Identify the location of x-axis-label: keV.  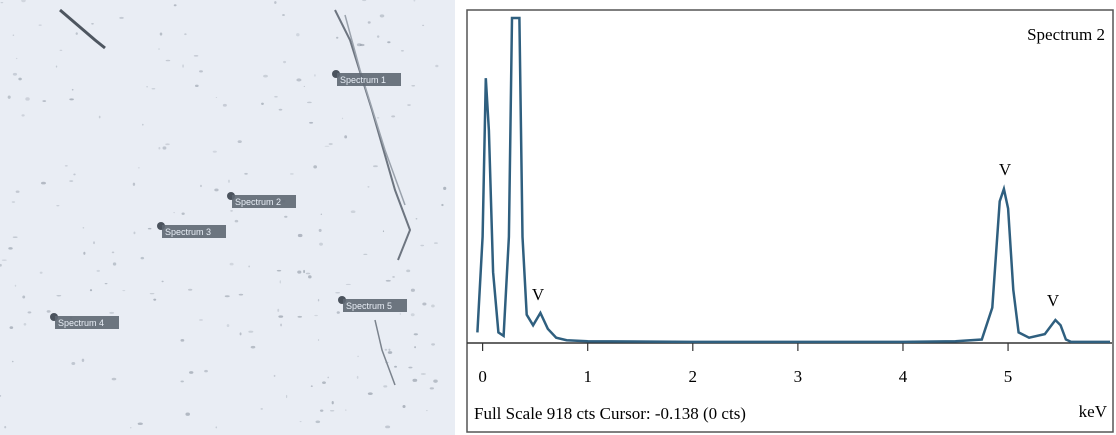
(1093, 411).